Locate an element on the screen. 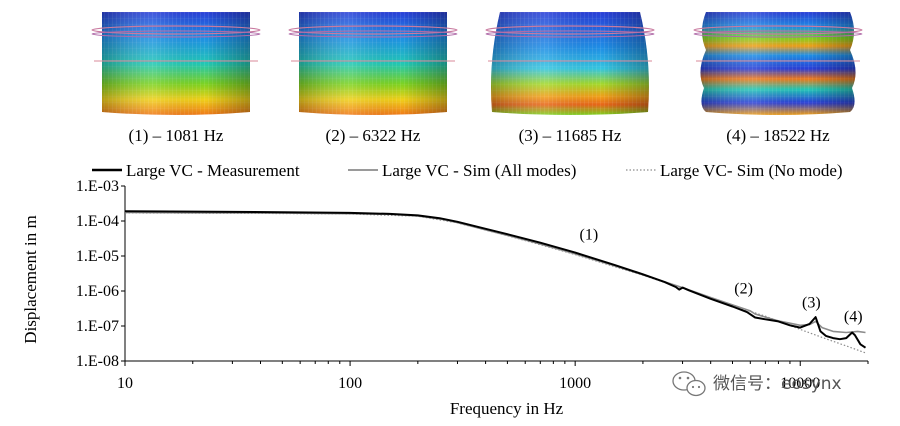 Image resolution: width=900 pixels, height=426 pixels. y-tick-label: 1.E-08 is located at coordinates (97, 361).